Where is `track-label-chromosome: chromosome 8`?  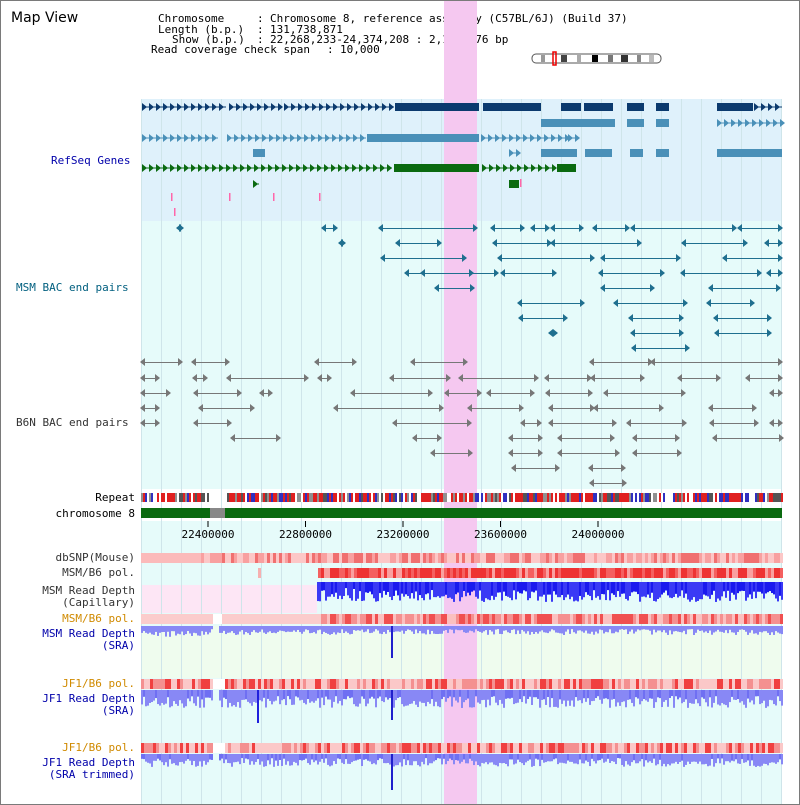 track-label-chromosome: chromosome 8 is located at coordinates (95, 513).